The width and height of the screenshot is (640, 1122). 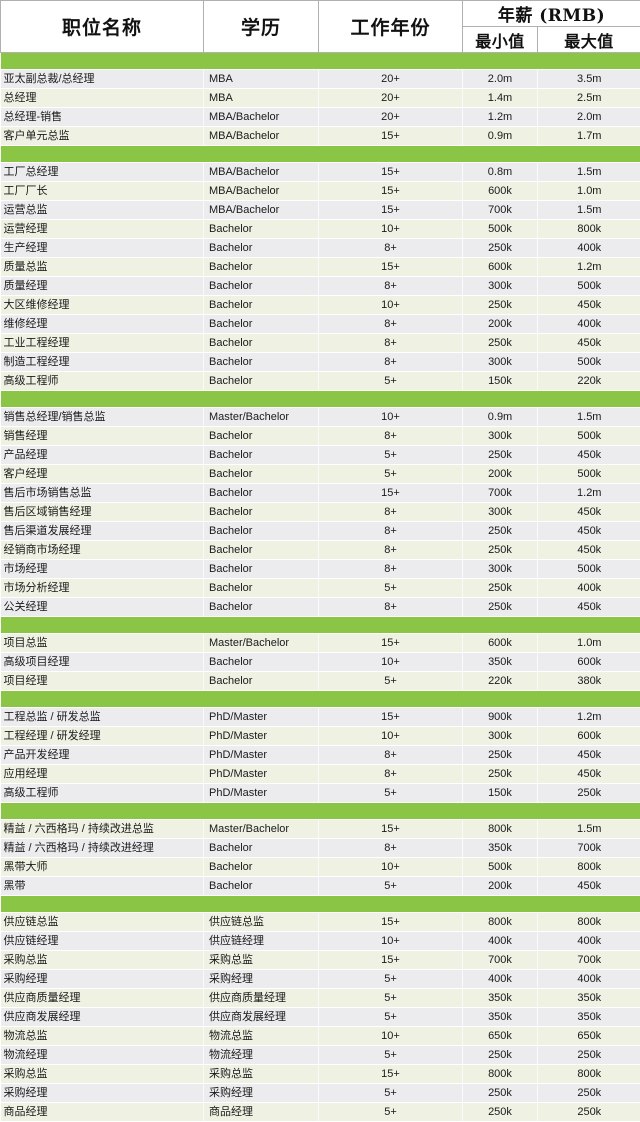 I want to click on cell-salary-min: 700k, so click(x=500, y=210).